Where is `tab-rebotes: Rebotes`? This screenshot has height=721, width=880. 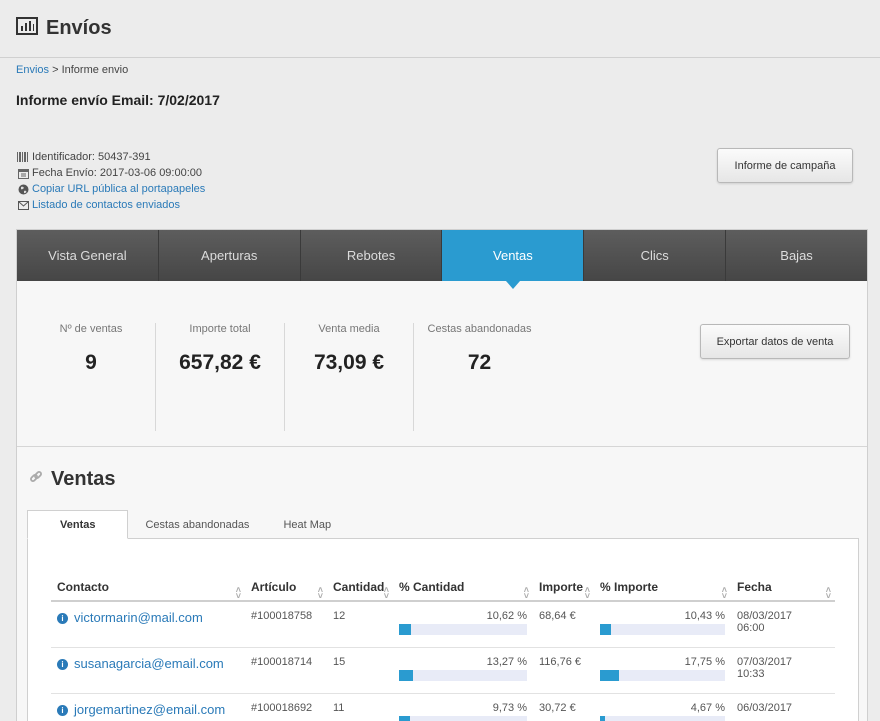
tab-rebotes: Rebotes is located at coordinates (372, 255).